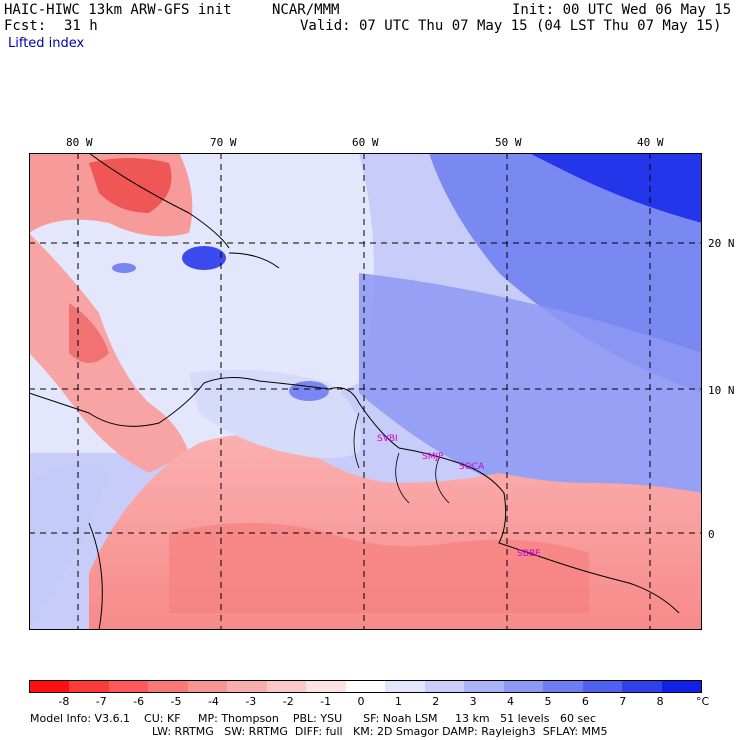 This screenshot has height=740, width=740. I want to click on lon-label-80w: 80 W, so click(79, 142).